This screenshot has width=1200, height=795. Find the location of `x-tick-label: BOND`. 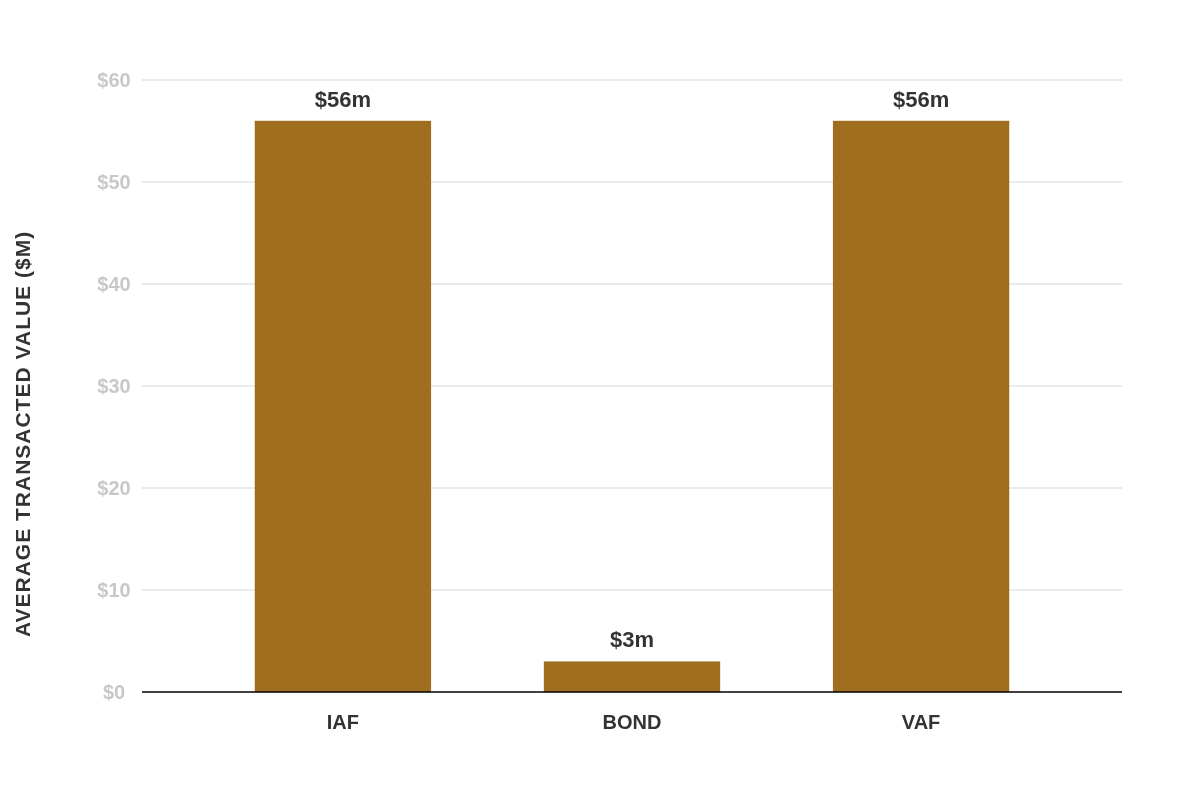

x-tick-label: BOND is located at coordinates (632, 722).